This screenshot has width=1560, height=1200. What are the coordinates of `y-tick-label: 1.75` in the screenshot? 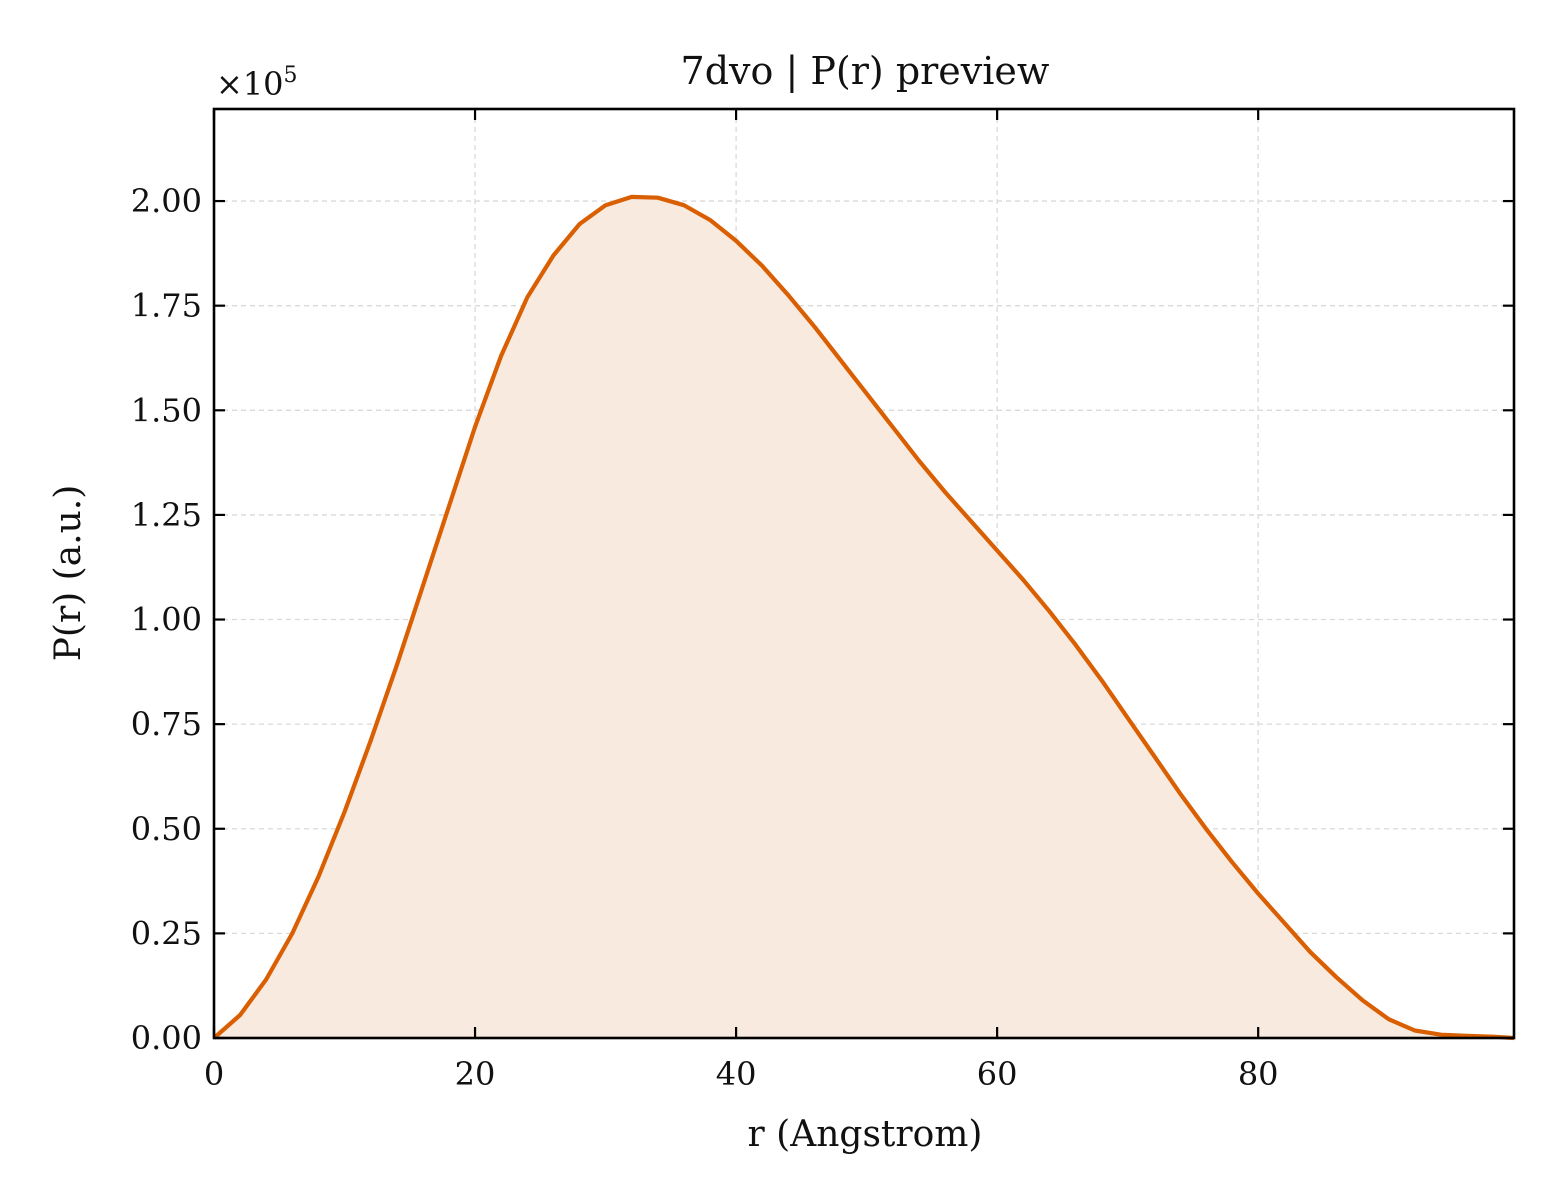 It's located at (166, 306).